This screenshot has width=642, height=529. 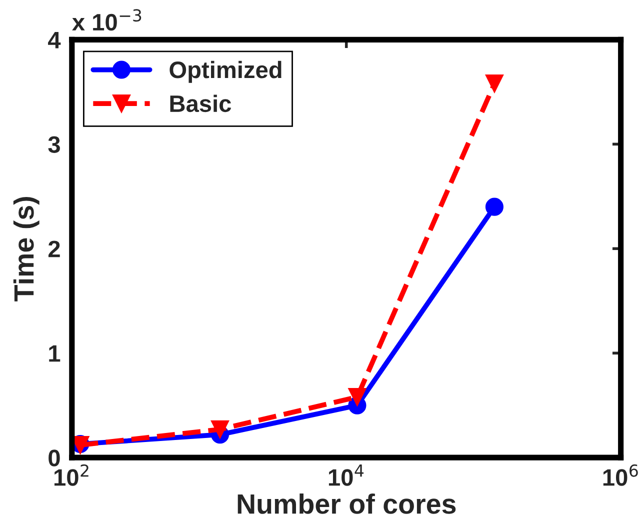 I want to click on x-tick-label: 10$^{4}$, so click(x=346, y=475).